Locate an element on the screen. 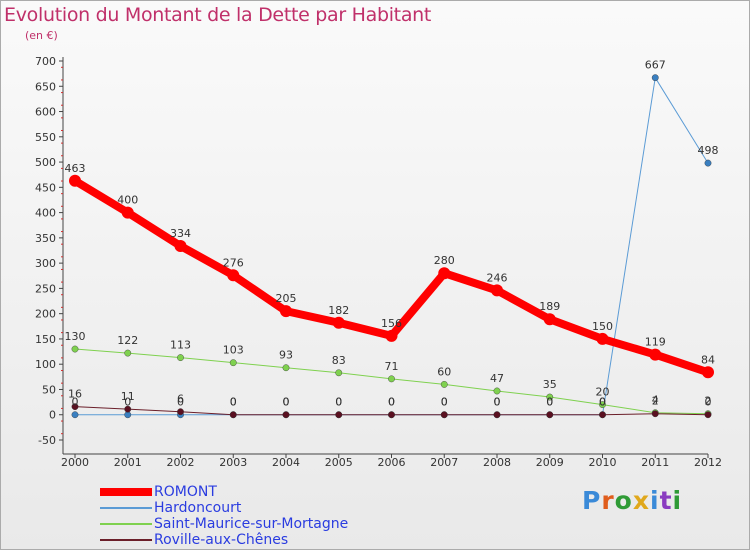 Image resolution: width=750 pixels, height=550 pixels. x-tick-label: 2009 is located at coordinates (550, 462).